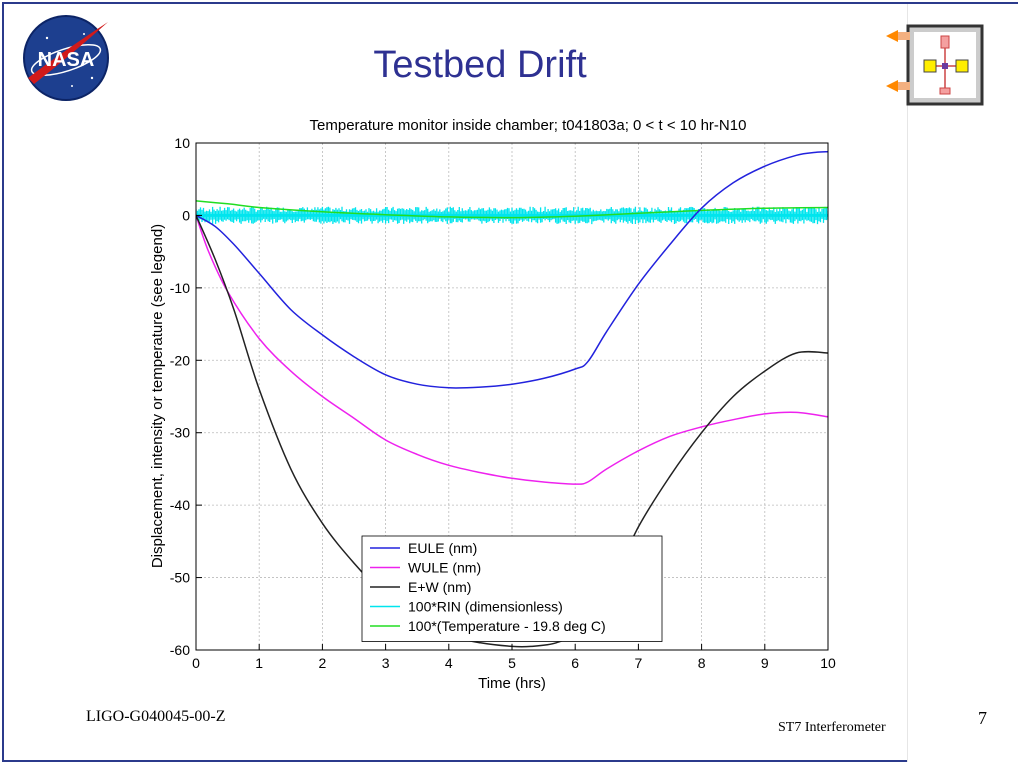 This screenshot has width=1024, height=768. What do you see at coordinates (180, 433) in the screenshot?
I see `y-tick-label: -30` at bounding box center [180, 433].